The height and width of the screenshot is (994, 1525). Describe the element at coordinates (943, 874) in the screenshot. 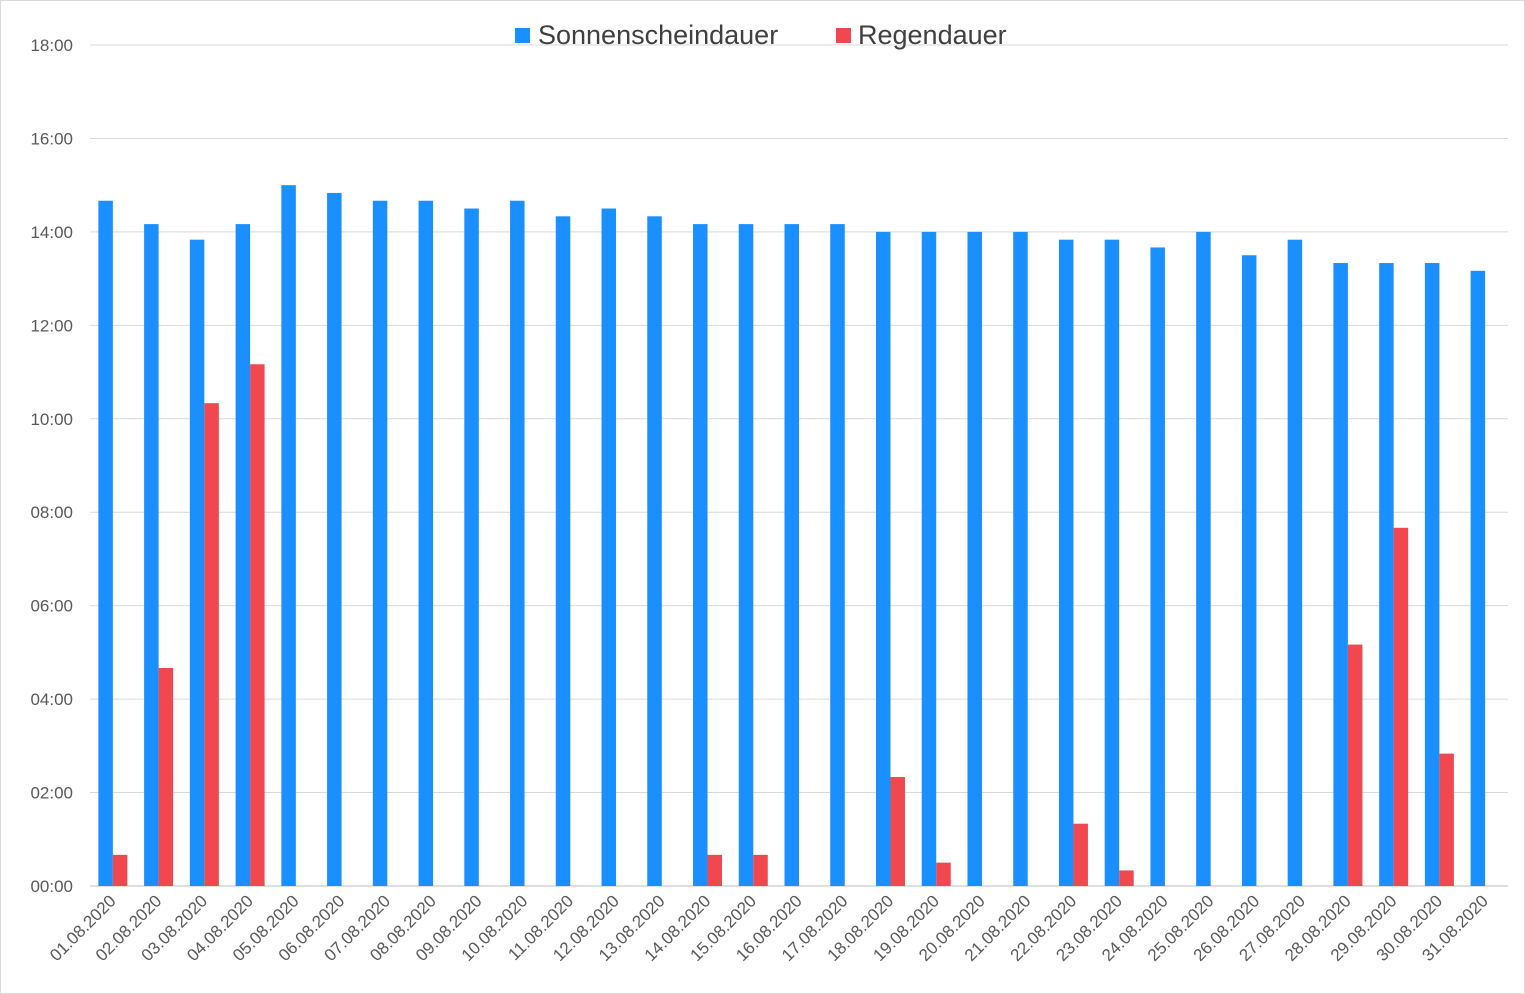

I see `bar-regendauer-19.08.2020` at that location.